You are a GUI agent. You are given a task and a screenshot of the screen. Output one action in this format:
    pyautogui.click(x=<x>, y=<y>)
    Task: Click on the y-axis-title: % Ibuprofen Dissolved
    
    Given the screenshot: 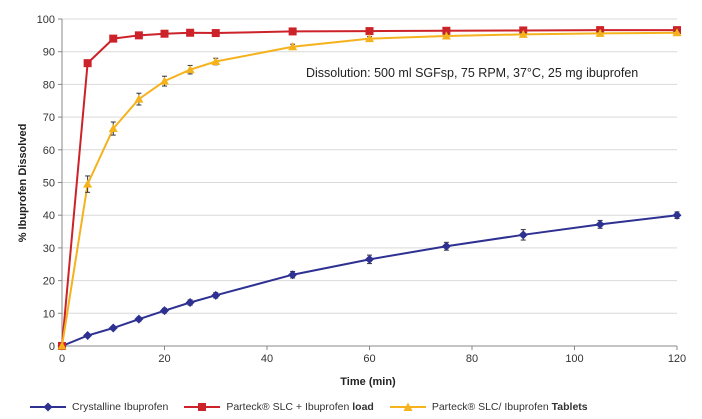 What is the action you would take?
    pyautogui.click(x=23, y=183)
    